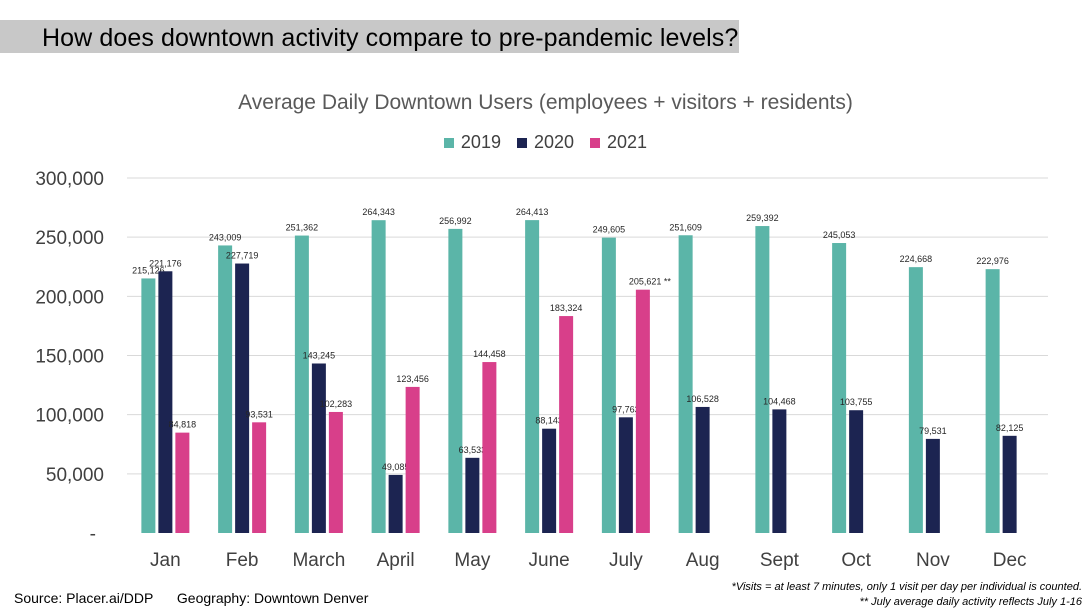  Describe the element at coordinates (148, 405) in the screenshot. I see `bar-2019-jan` at that location.